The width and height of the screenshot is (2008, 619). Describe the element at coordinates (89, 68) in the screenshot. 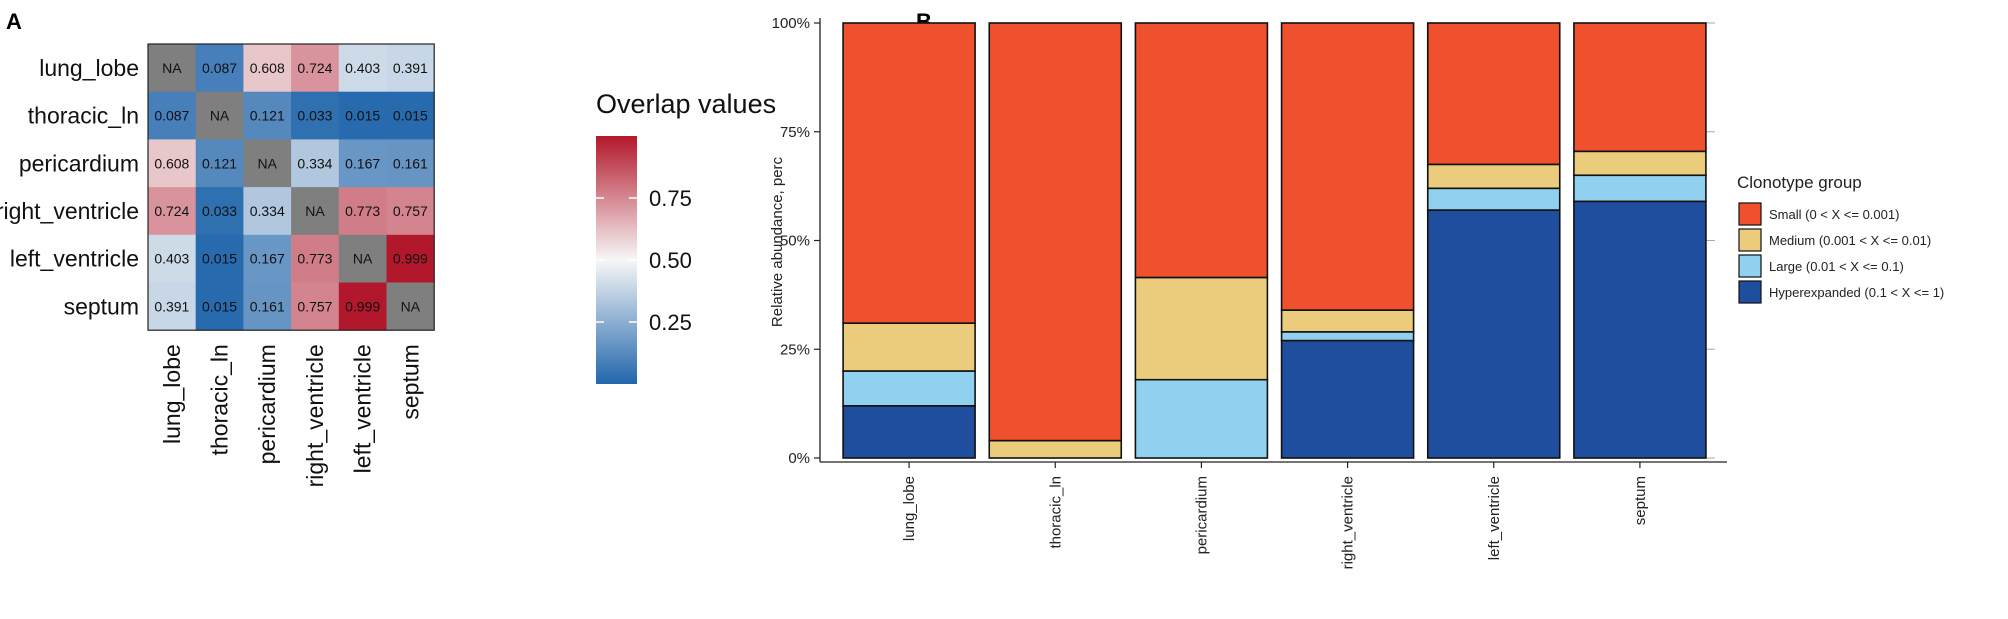

I see `heatmap-row-label: lung_lobe` at that location.